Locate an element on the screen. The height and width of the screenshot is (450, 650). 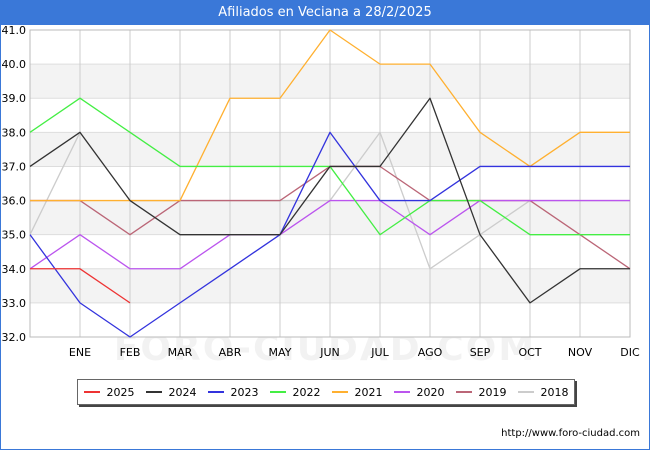
x-tick-label: AGO is located at coordinates (430, 352).